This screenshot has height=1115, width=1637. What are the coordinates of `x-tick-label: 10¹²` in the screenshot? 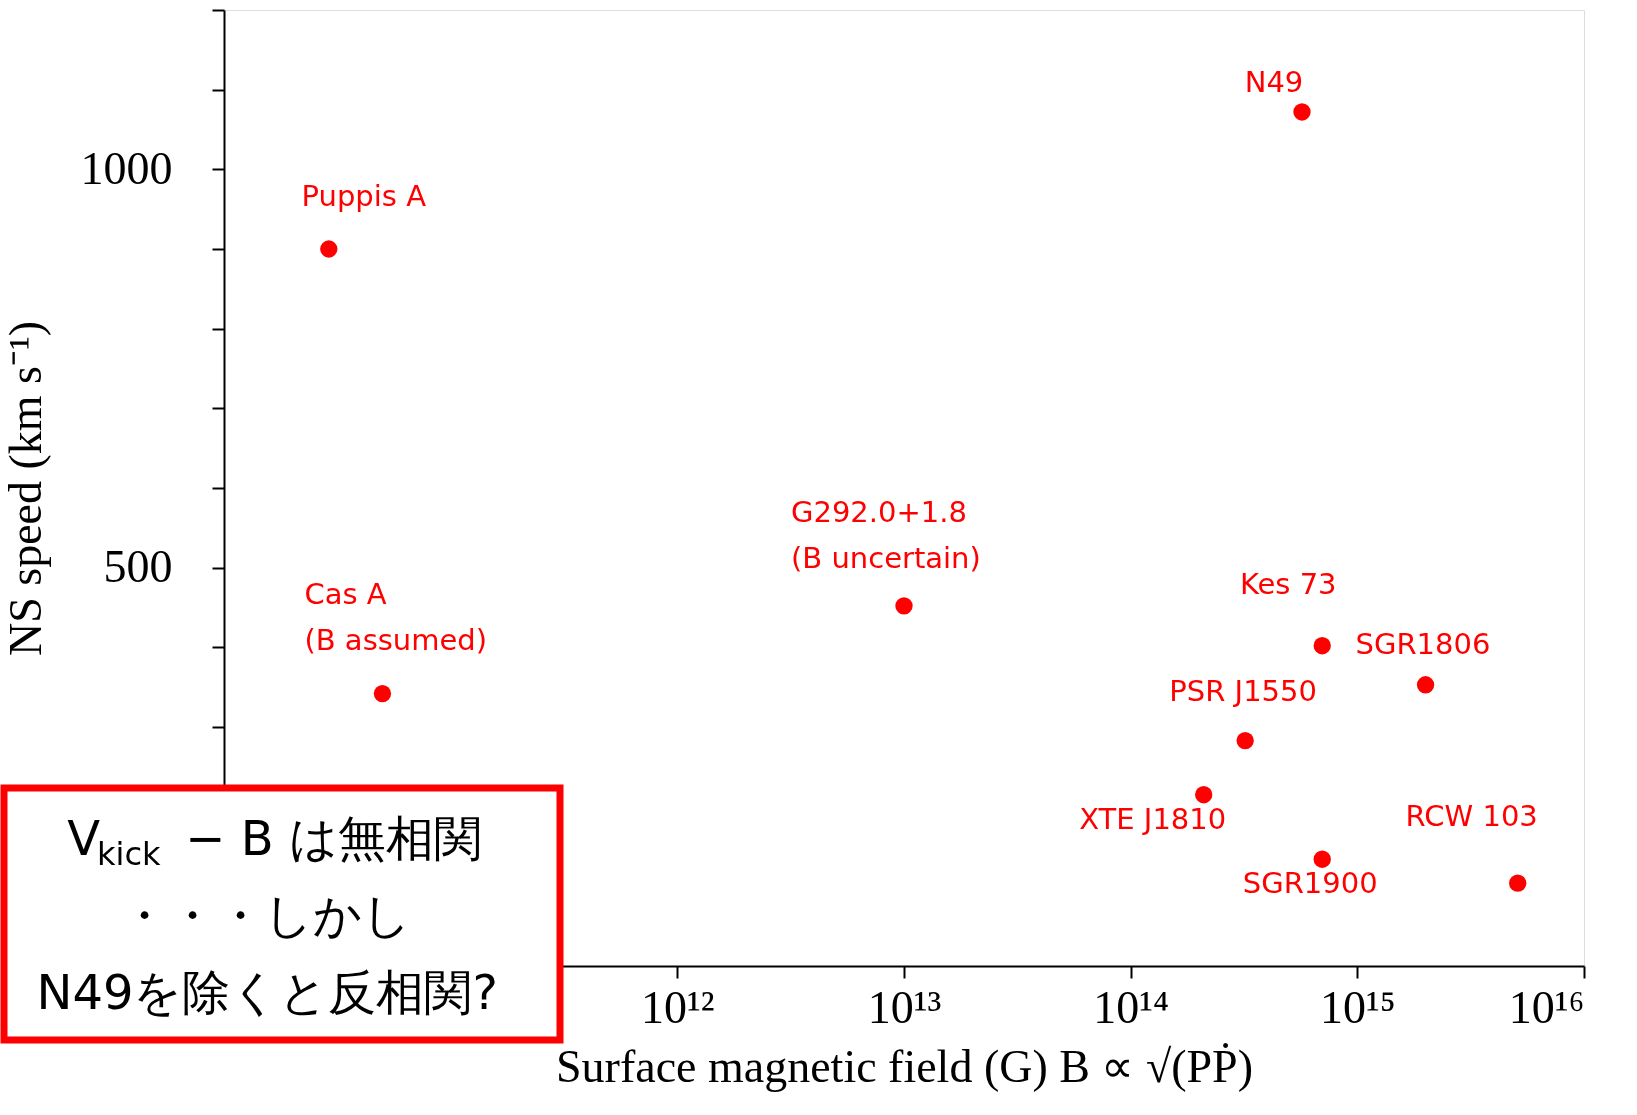 It's located at (678, 1007).